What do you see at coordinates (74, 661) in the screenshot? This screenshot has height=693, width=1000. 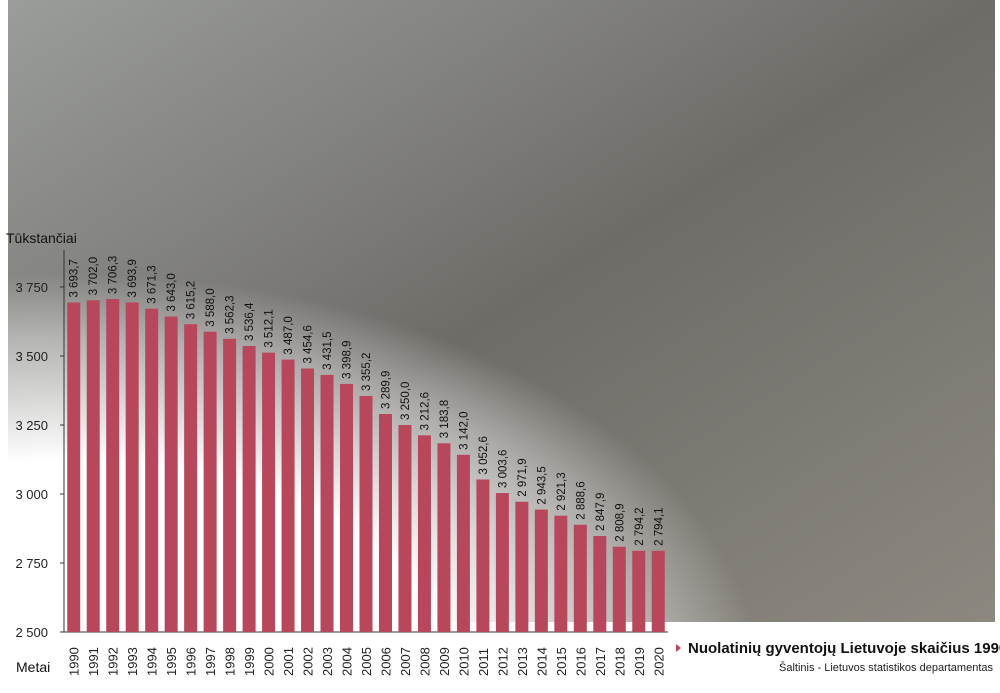 I see `x-tick-label: 1990` at bounding box center [74, 661].